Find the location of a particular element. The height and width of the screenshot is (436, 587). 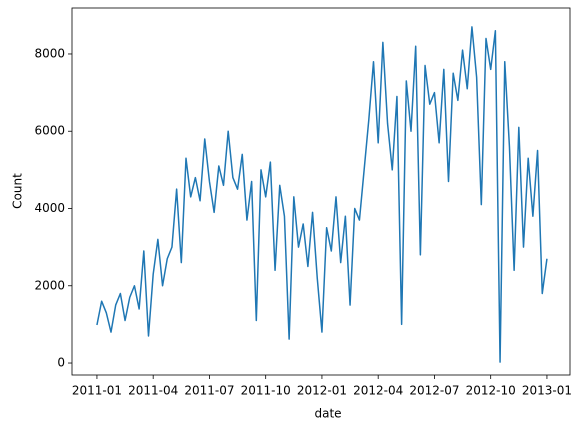

y-tick-label: 2000 is located at coordinates (49, 285).